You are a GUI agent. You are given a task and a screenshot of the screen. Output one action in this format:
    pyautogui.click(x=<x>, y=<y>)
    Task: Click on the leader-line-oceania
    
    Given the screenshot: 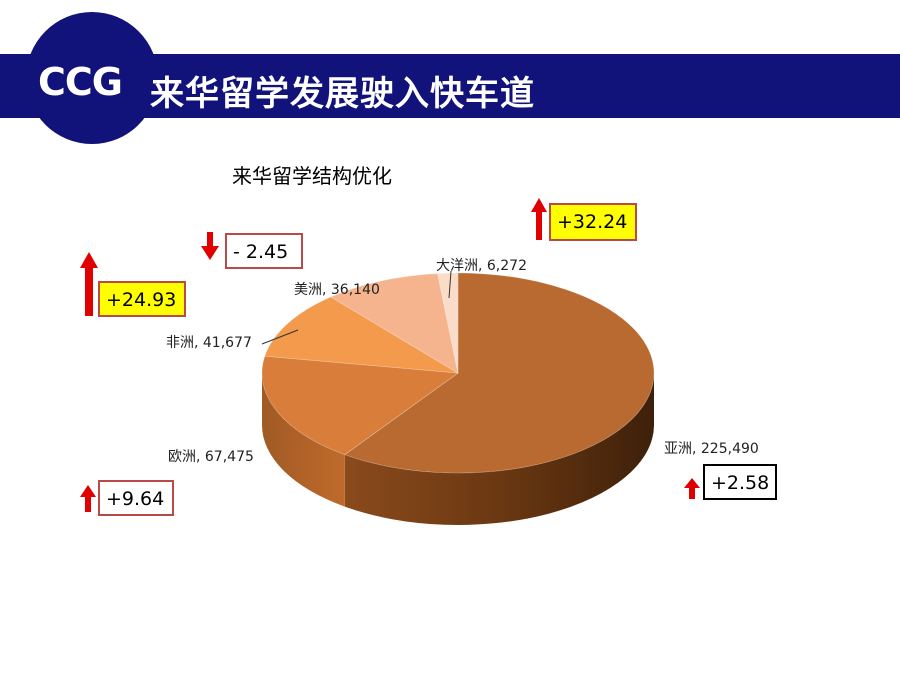 What is the action you would take?
    pyautogui.click(x=450, y=284)
    